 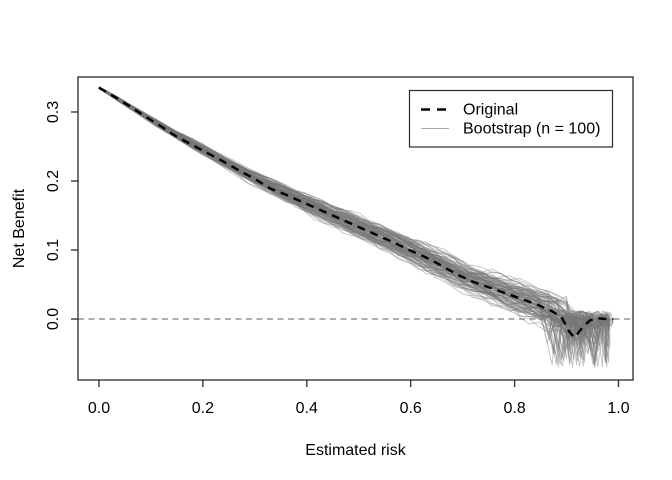 What do you see at coordinates (490, 110) in the screenshot?
I see `legend-original-label: Original` at bounding box center [490, 110].